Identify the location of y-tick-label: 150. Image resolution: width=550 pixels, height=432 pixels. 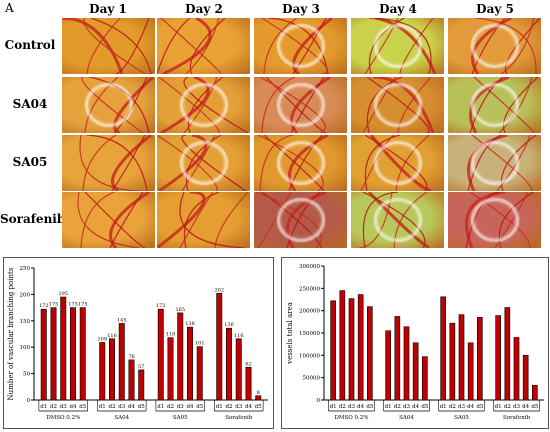
(25, 322).